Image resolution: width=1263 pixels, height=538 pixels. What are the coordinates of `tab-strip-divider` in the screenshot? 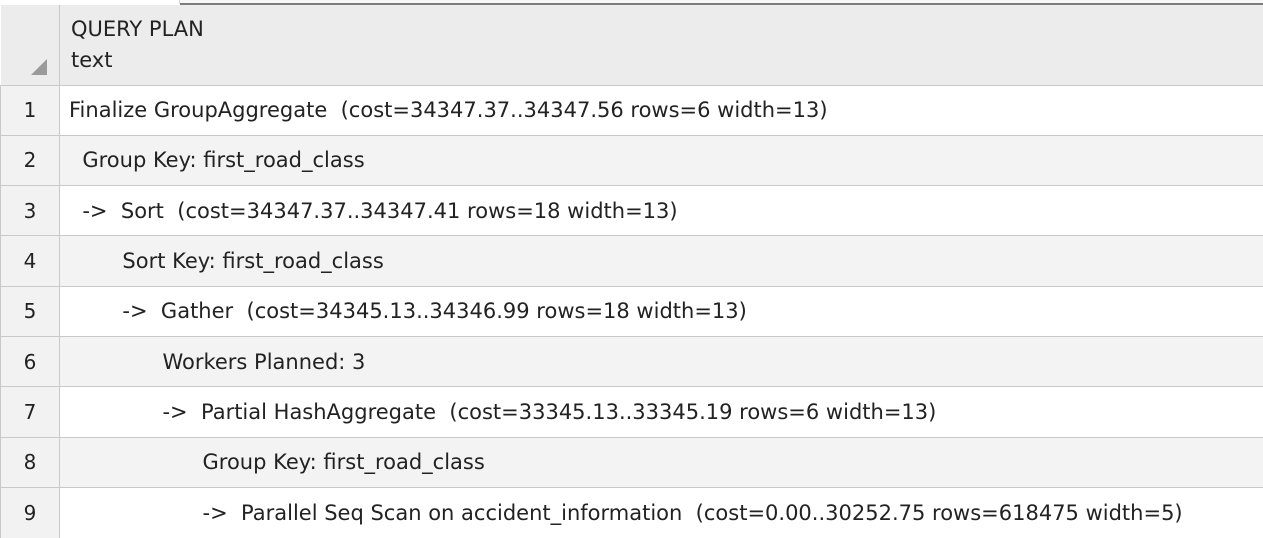 It's located at (721, 4).